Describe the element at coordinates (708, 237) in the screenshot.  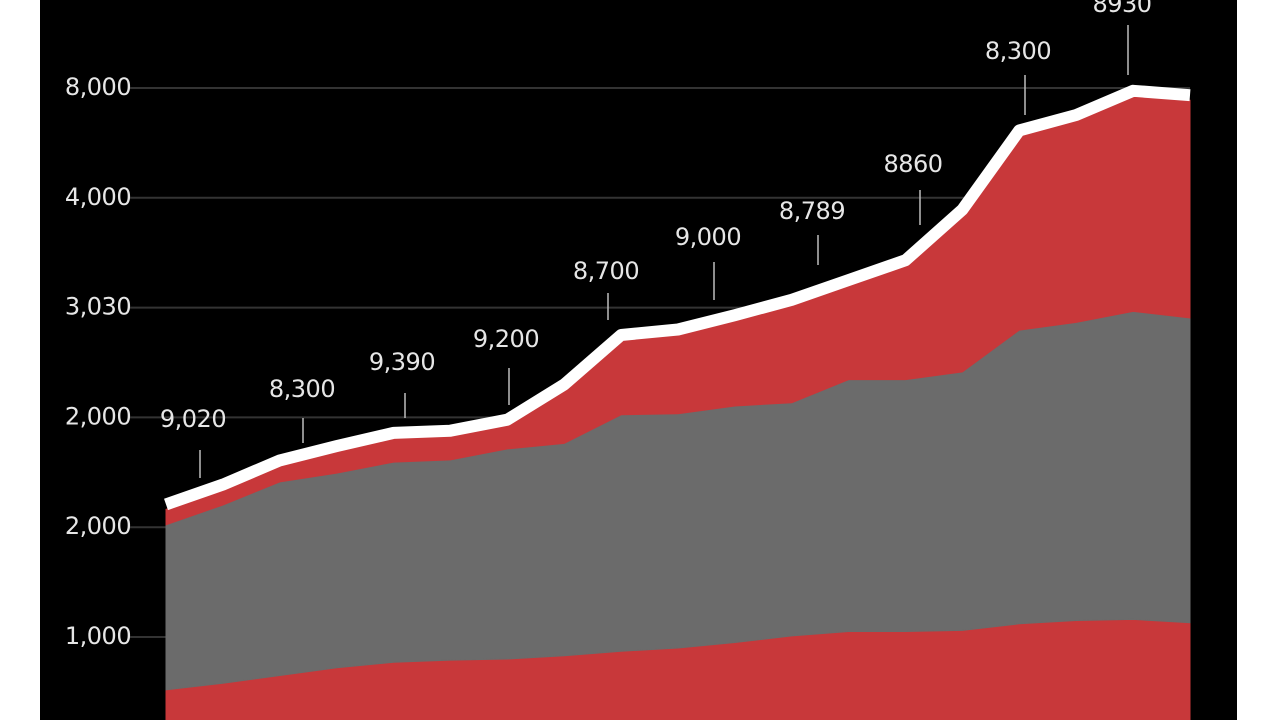
I see `annotation: 9,000` at that location.